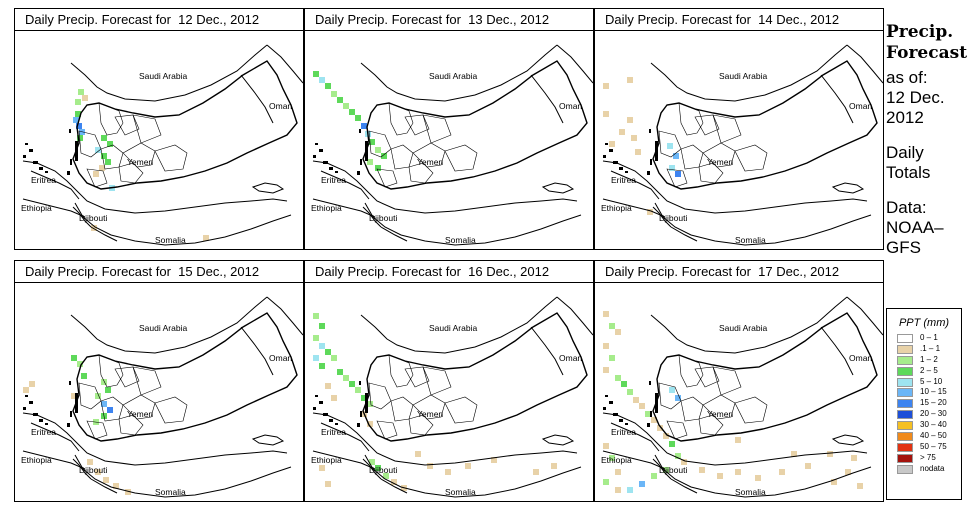 The height and width of the screenshot is (521, 971). What do you see at coordinates (924, 382) in the screenshot?
I see `legend-item: 5 – 10` at bounding box center [924, 382].